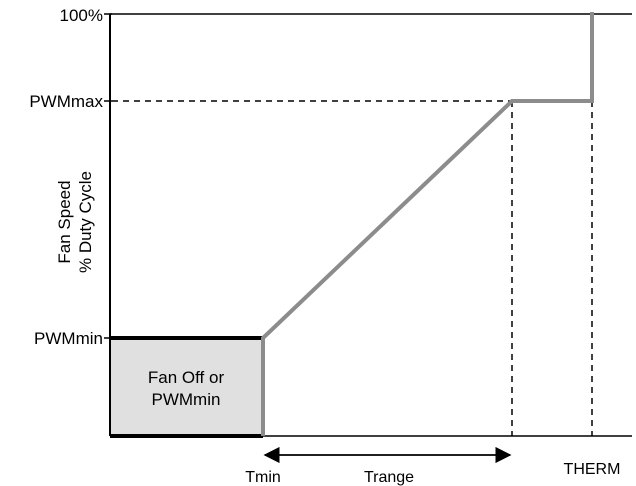  I want to click on fan-off-region, so click(186, 387).